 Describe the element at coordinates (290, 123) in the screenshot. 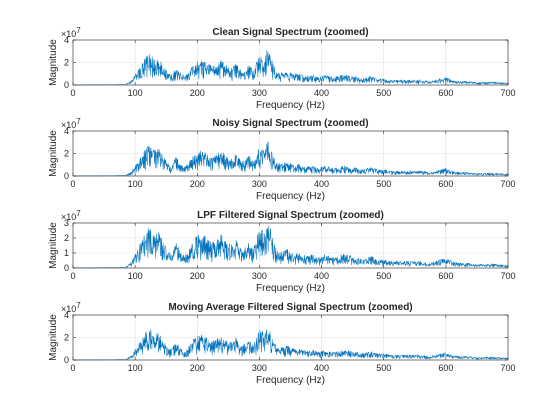

I see `panel-title: Noisy Signal Spectrum (zoomed)` at that location.